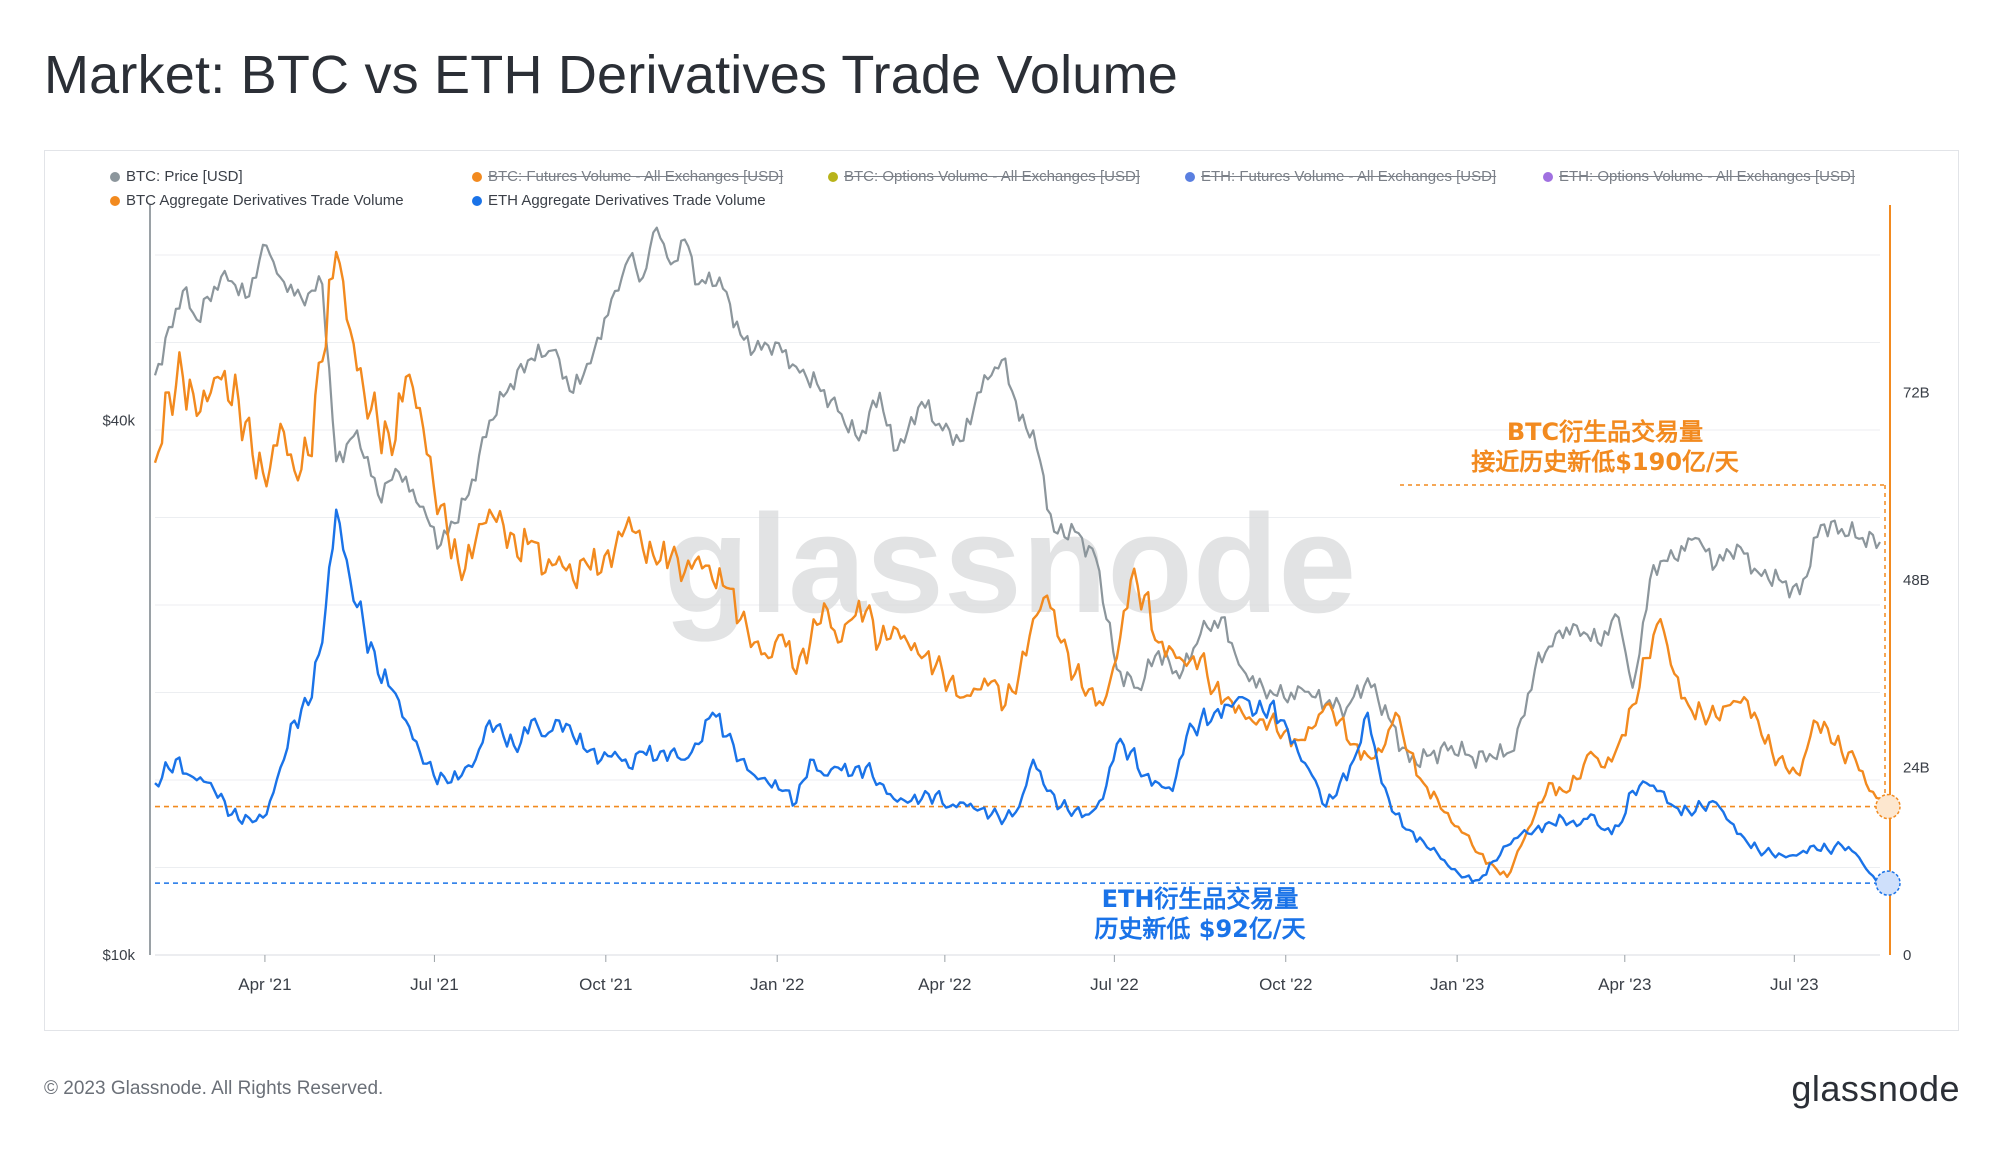  What do you see at coordinates (1916, 393) in the screenshot?
I see `right-tick-label: 72B` at bounding box center [1916, 393].